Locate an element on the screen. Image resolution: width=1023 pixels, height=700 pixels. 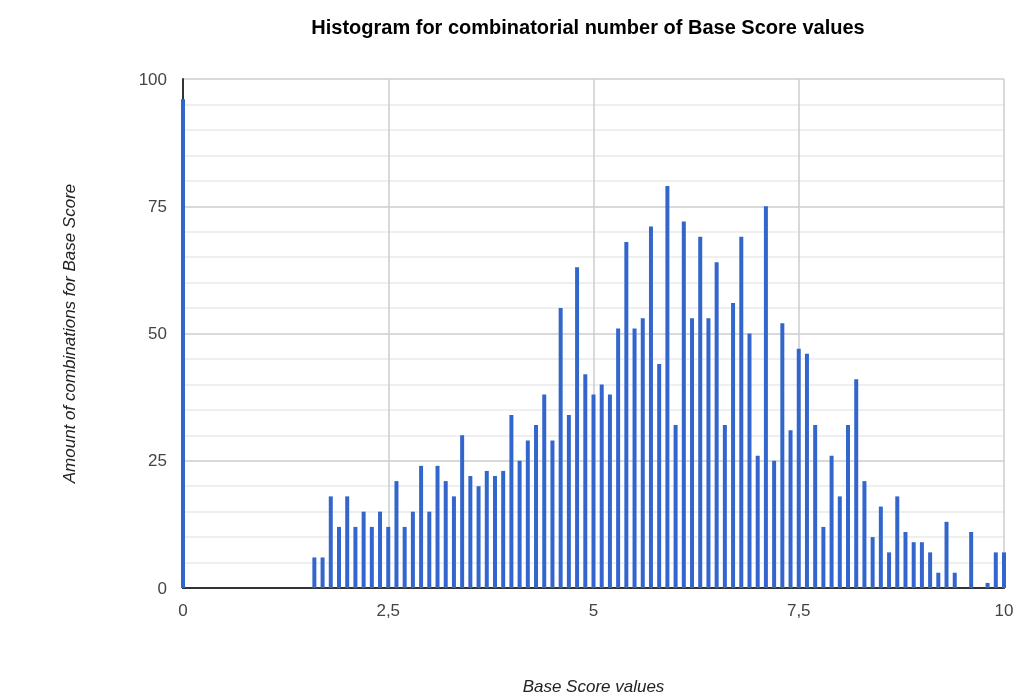
x-tick-label: 10 is located at coordinates (1004, 610).